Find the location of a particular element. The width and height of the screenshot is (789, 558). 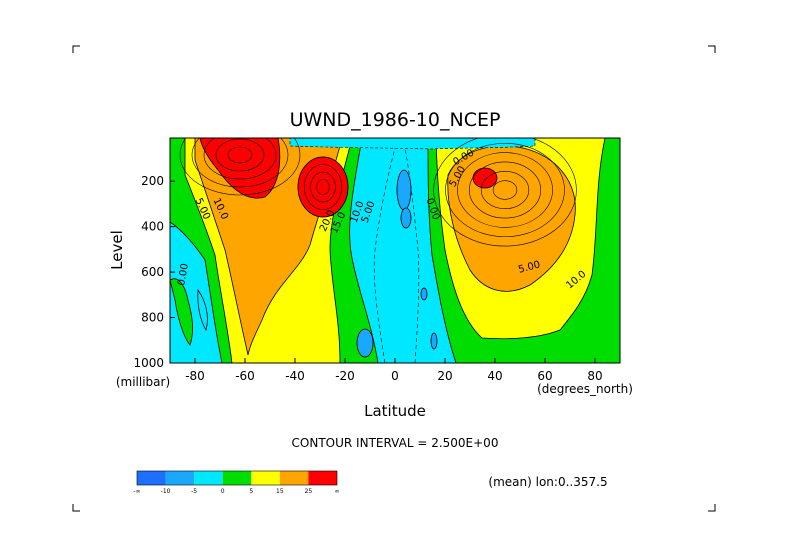

x-tick-label: -40 is located at coordinates (295, 376).